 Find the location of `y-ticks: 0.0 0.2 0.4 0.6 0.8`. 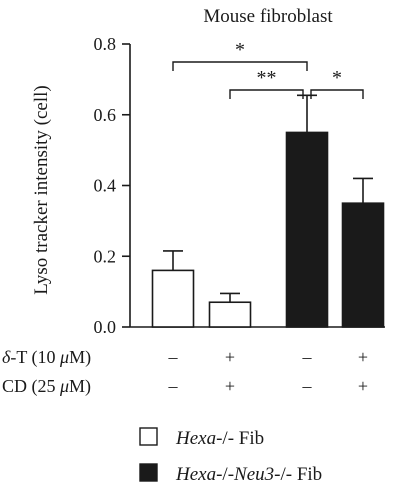

y-ticks: 0.0 0.2 0.4 0.6 0.8 is located at coordinates (112, 185).